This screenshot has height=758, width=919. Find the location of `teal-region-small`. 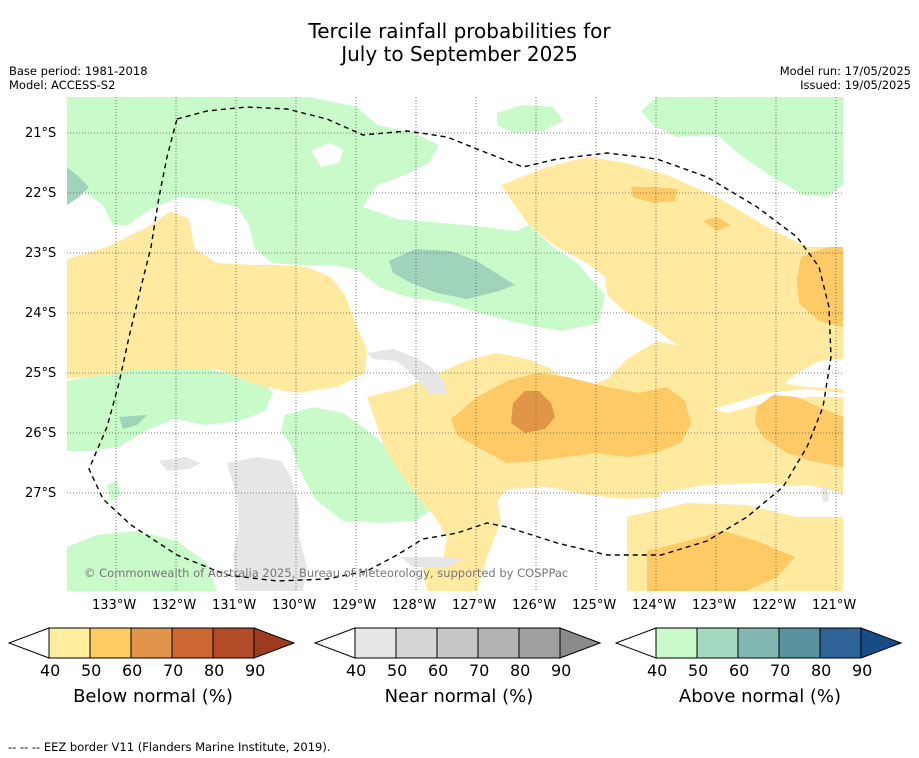

teal-region-small is located at coordinates (133, 422).